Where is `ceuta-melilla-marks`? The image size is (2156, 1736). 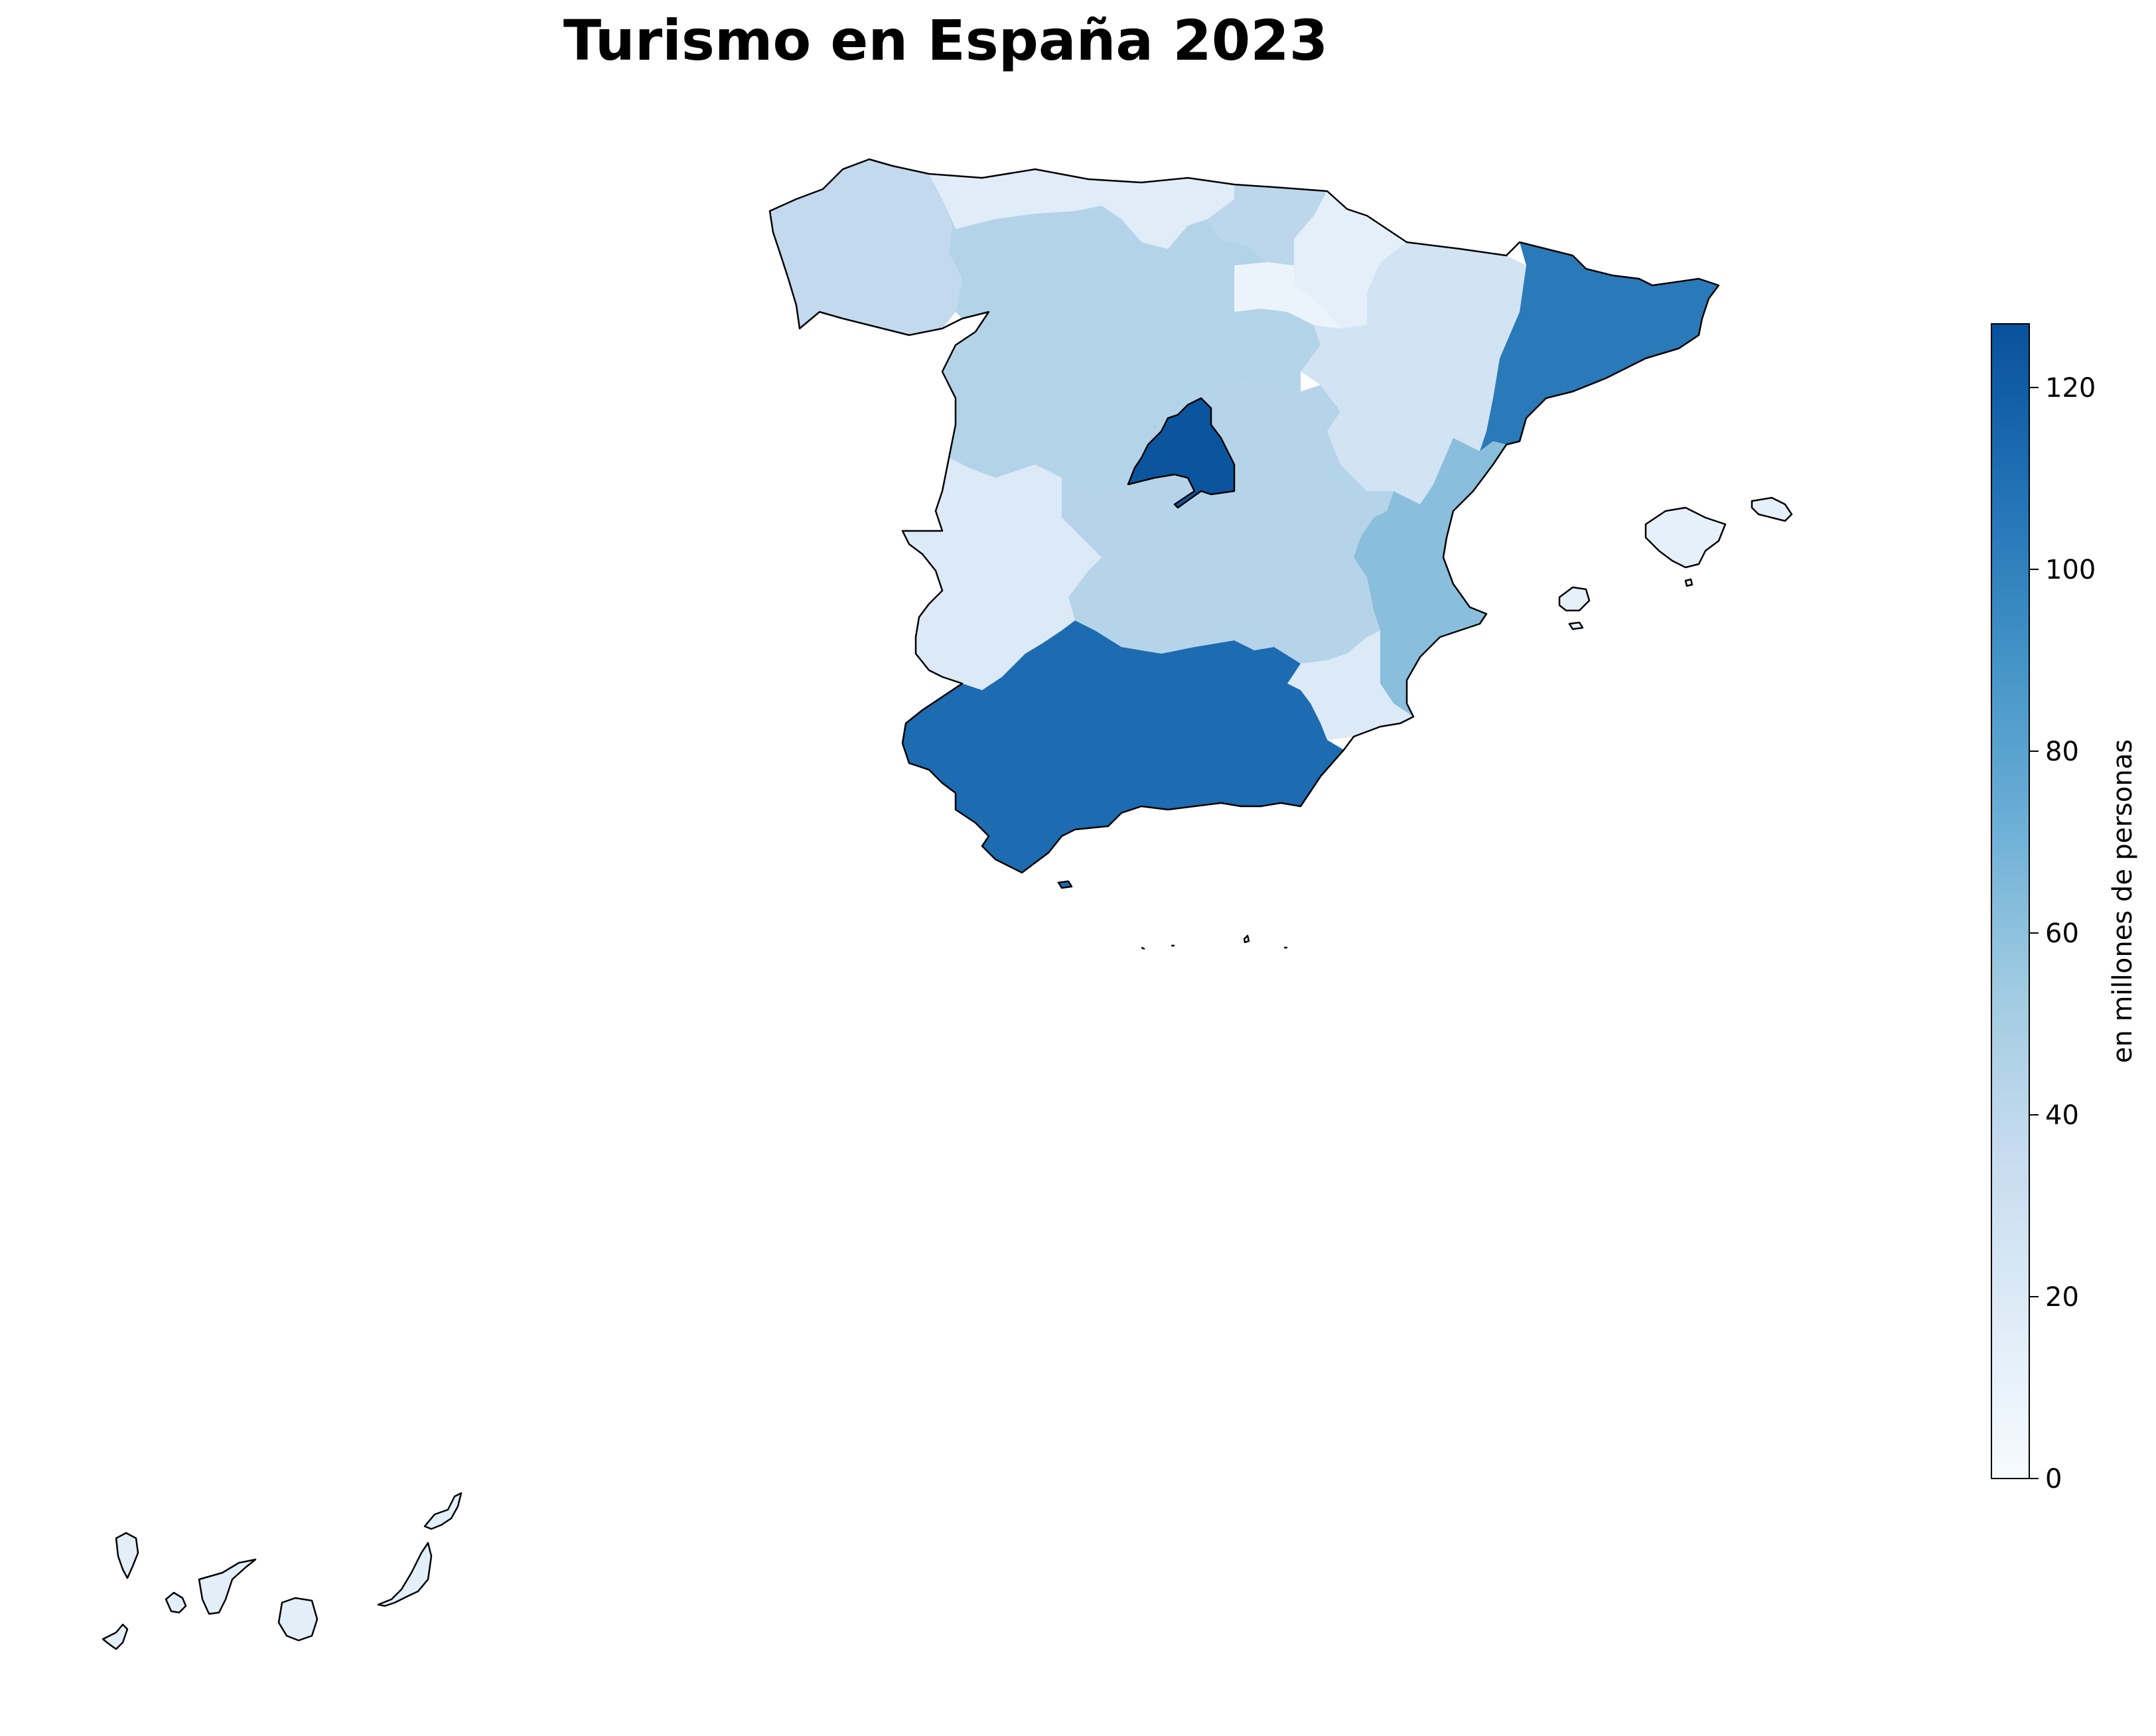 ceuta-melilla-marks is located at coordinates (1214, 942).